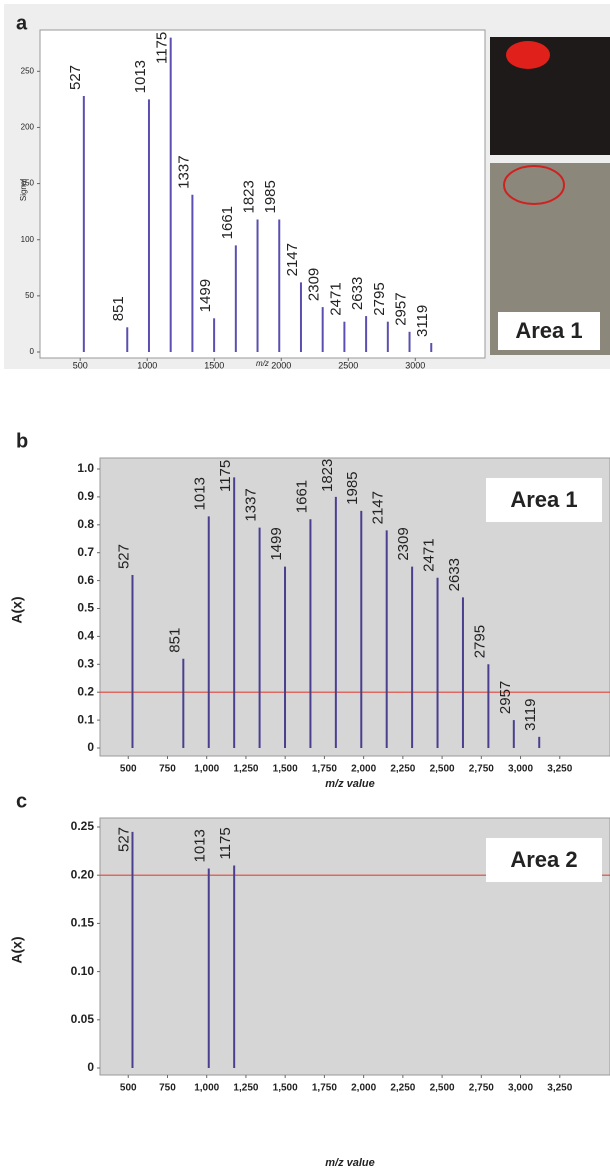  Describe the element at coordinates (21, 801) in the screenshot. I see `panel-letter: c` at that location.